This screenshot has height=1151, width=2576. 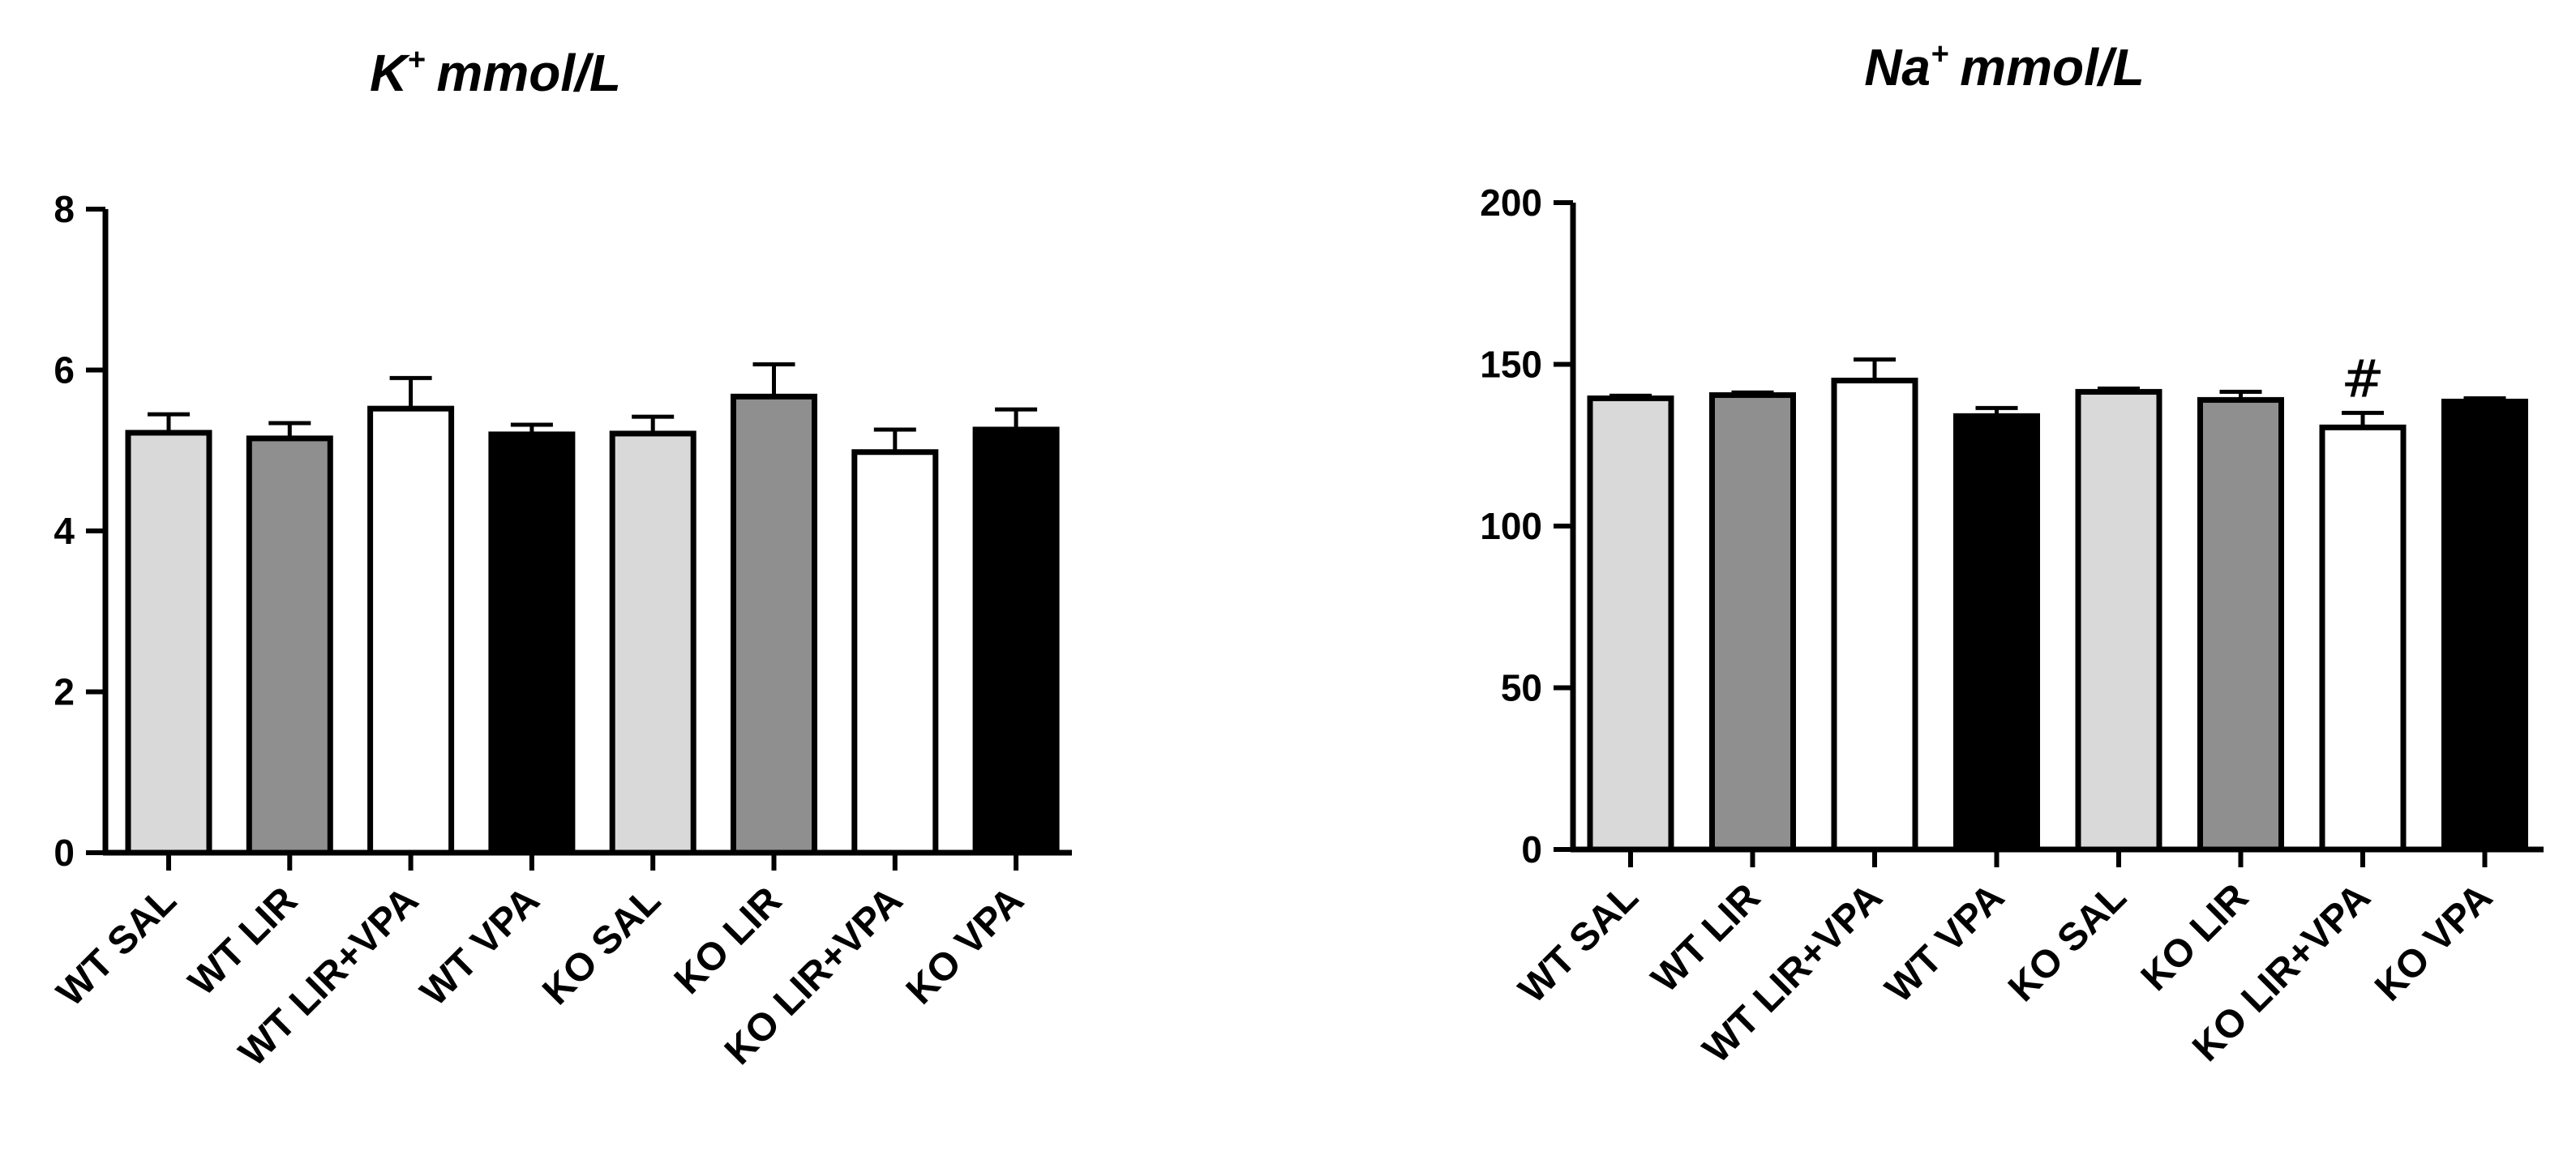 I want to click on na-chart-title: Na+ mmol/L, so click(x=2004, y=67).